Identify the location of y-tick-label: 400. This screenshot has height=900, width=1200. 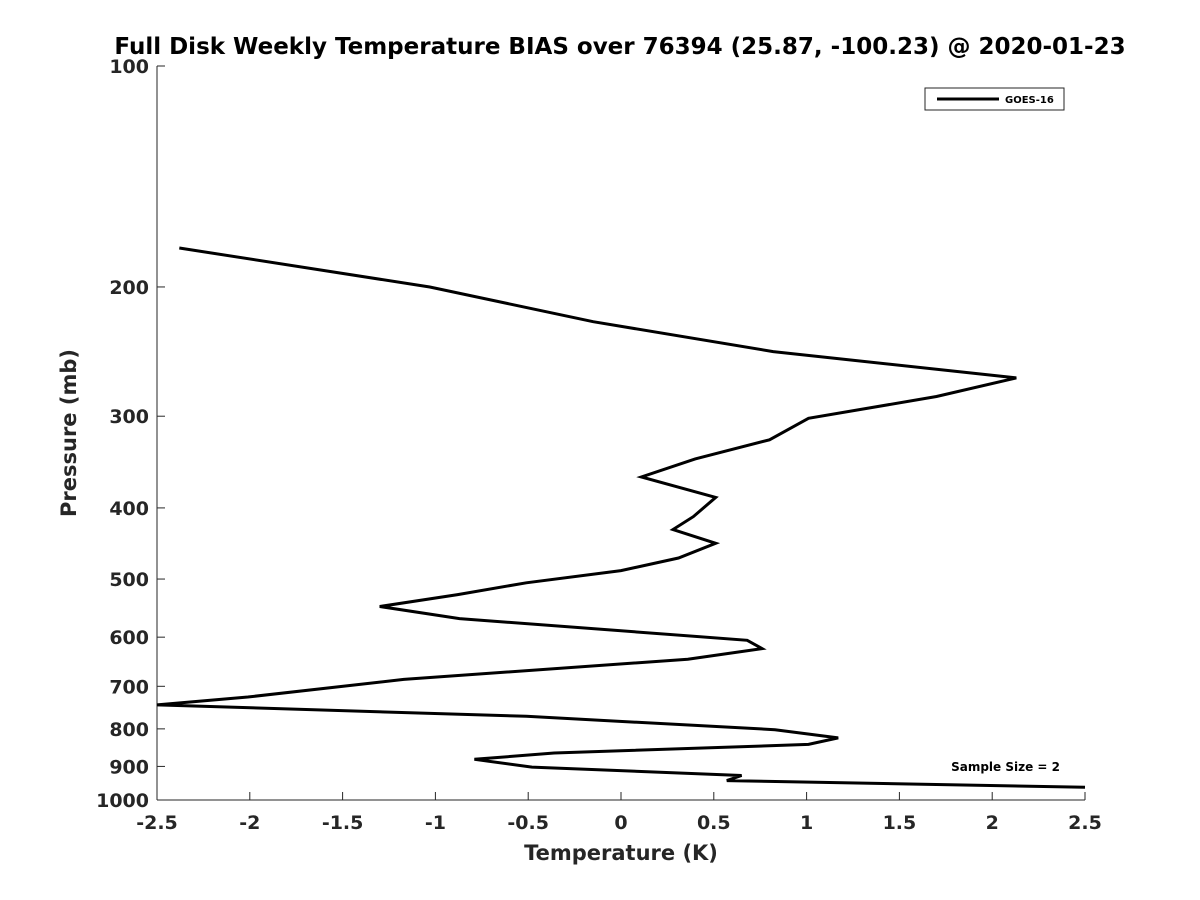
(129, 509).